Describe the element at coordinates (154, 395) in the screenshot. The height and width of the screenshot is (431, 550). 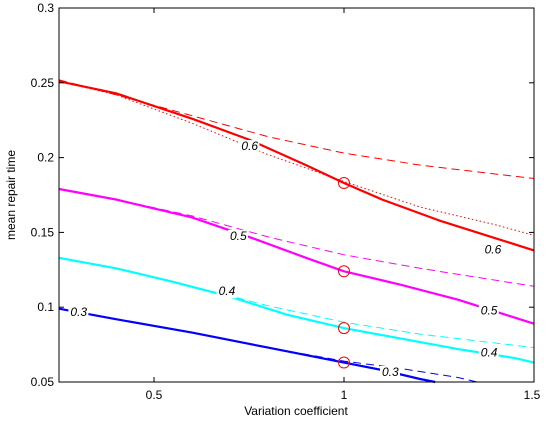
I see `x-tick-label: 0.5` at that location.